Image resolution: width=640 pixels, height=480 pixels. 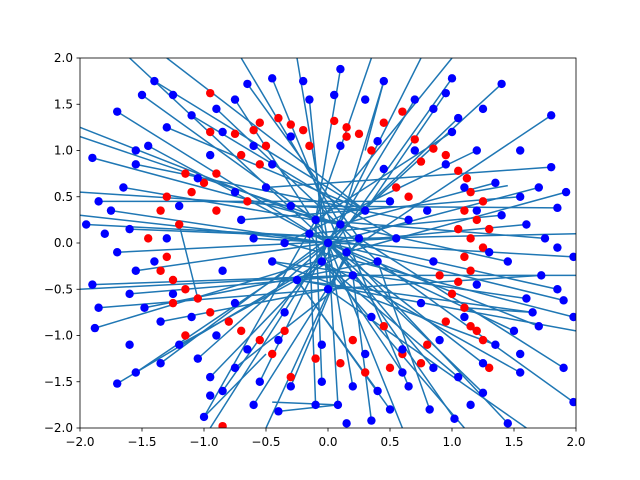 I want to click on y-tick-label: 1.5, so click(x=63, y=104).